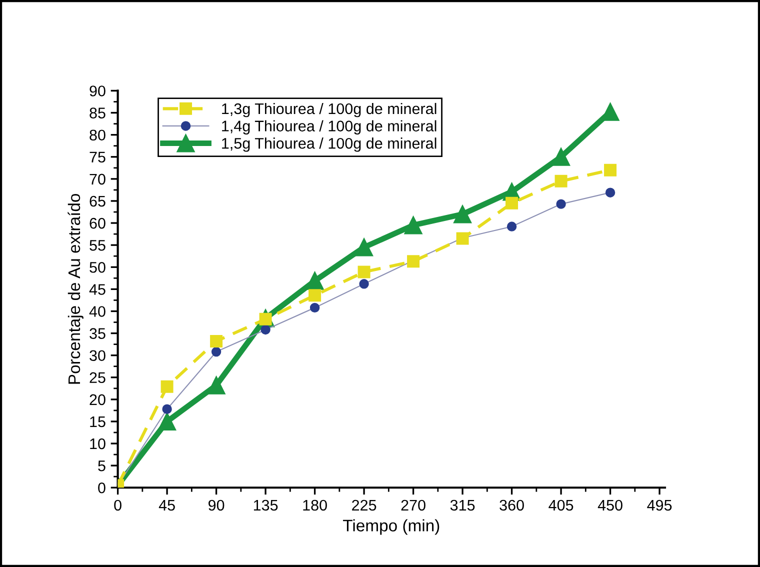 This screenshot has height=567, width=760. What do you see at coordinates (413, 505) in the screenshot?
I see `x-tick-label: 270` at bounding box center [413, 505].